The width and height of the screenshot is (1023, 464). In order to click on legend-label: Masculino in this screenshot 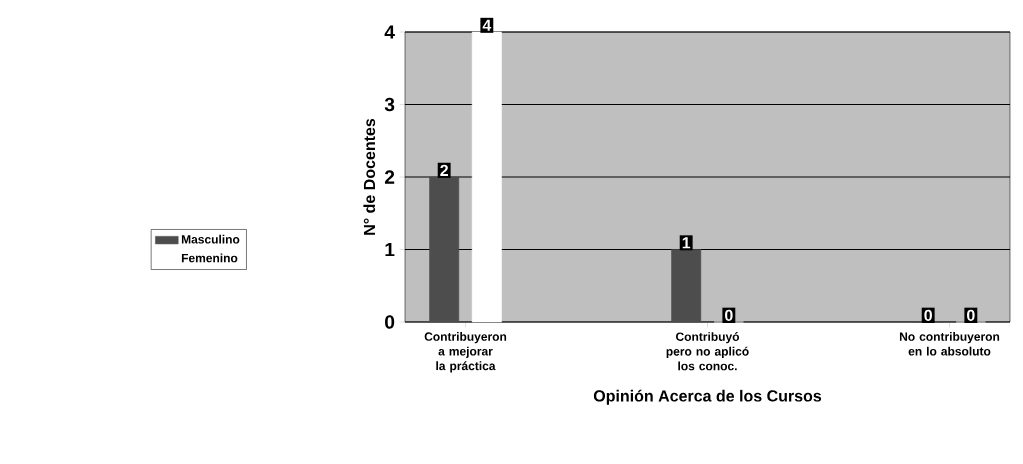, I will do `click(210, 239)`.